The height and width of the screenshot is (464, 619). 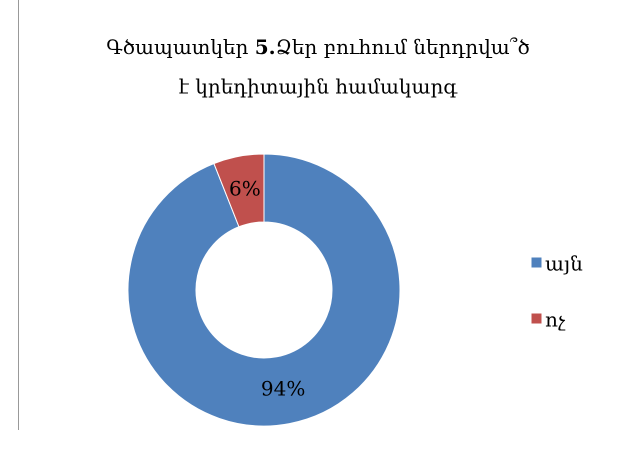 I want to click on donut-slice, so click(x=239, y=190).